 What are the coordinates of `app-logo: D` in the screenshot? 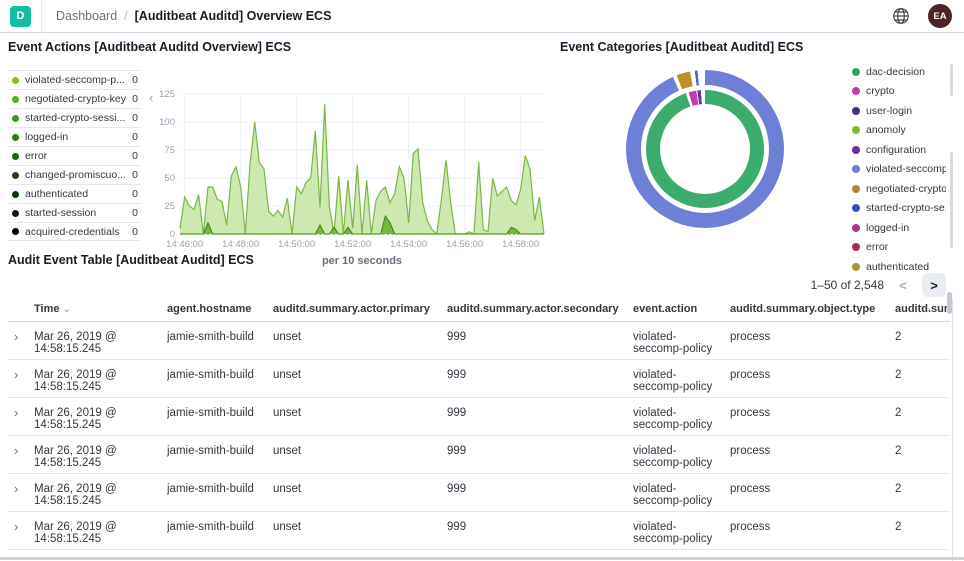 It's located at (20, 16).